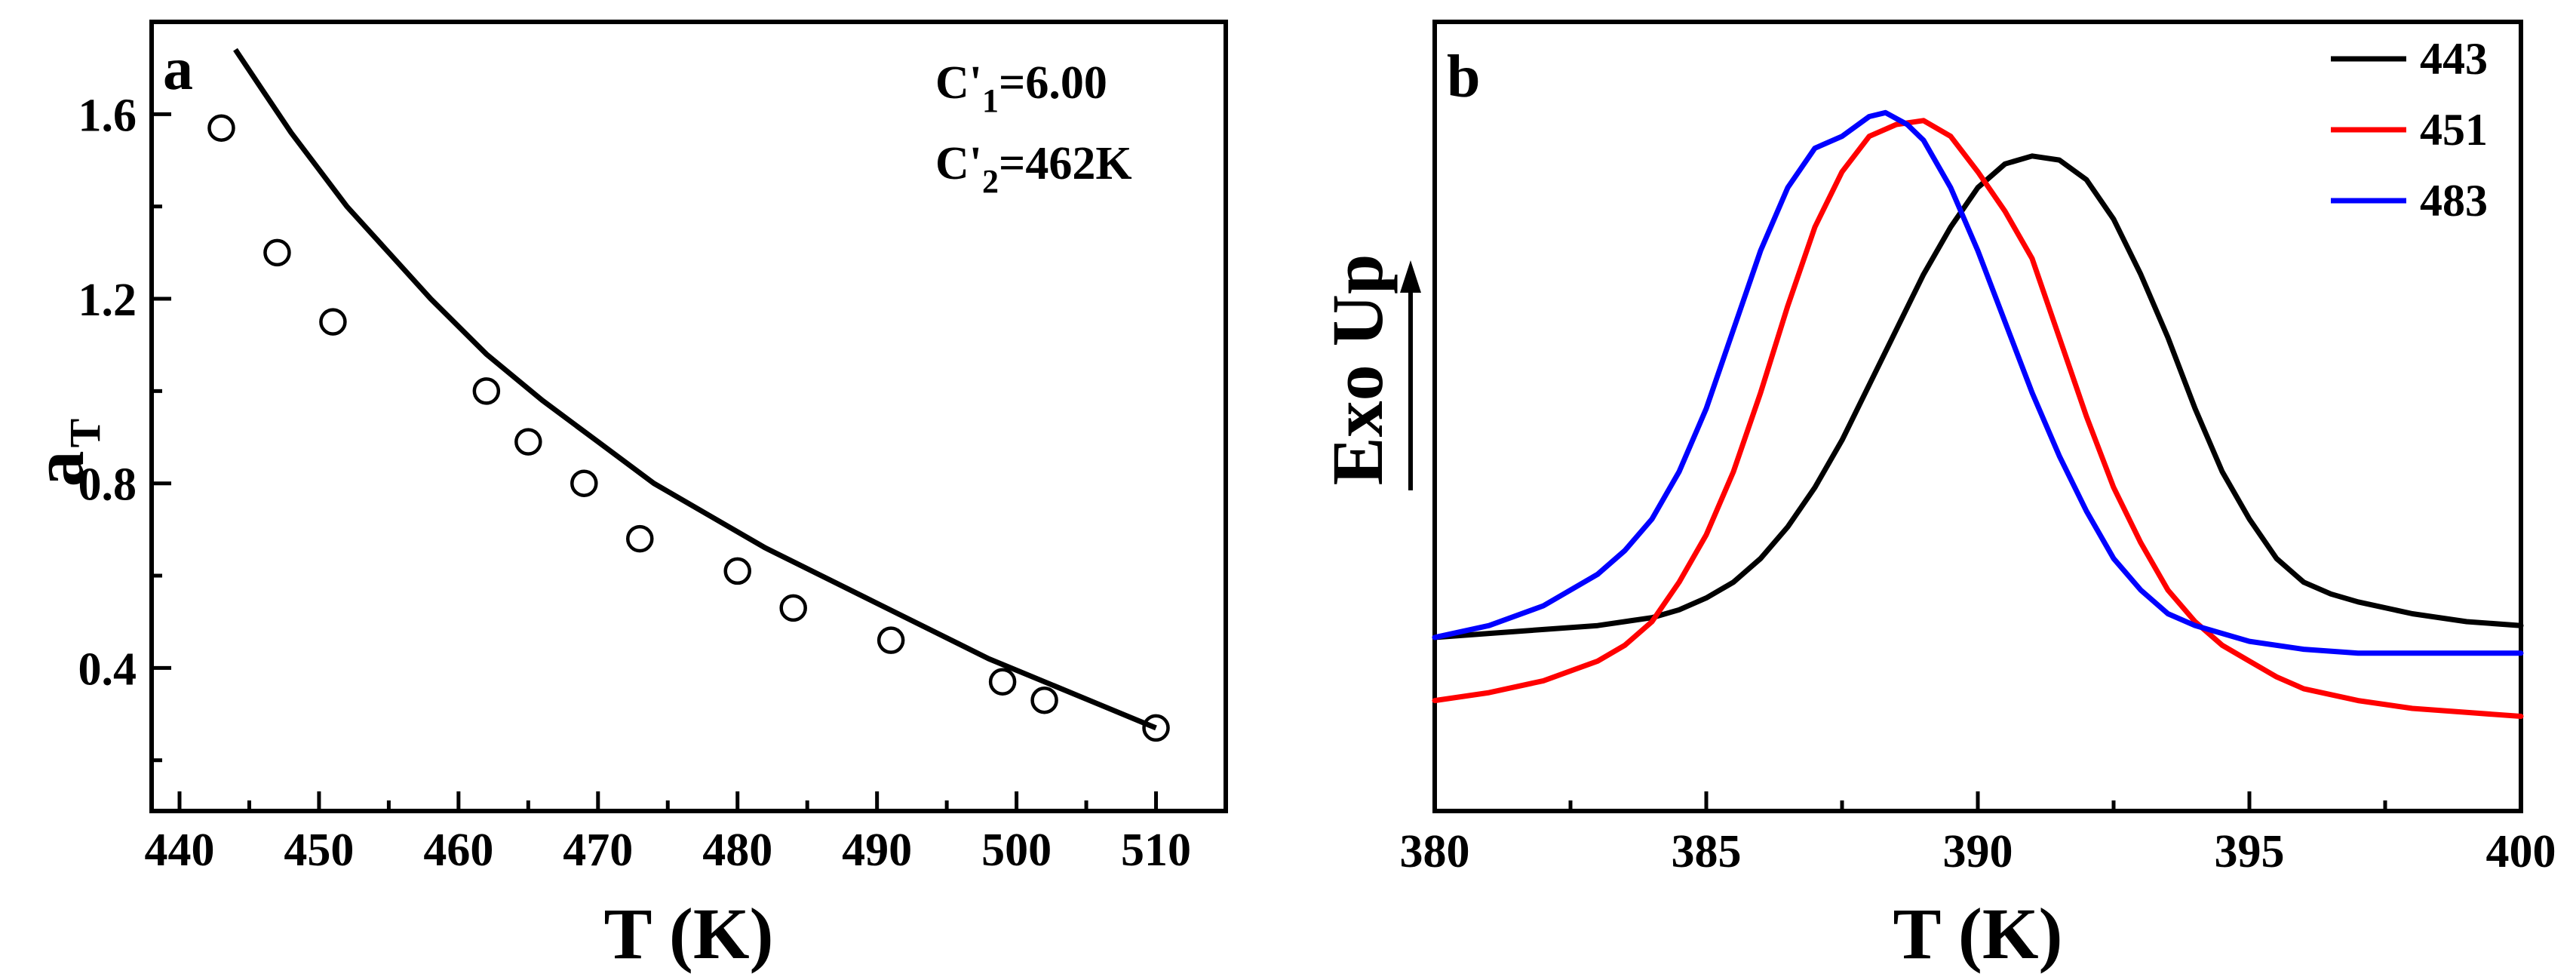 Image resolution: width=2576 pixels, height=980 pixels. I want to click on exo-up-arrow-icon, so click(1410, 375).